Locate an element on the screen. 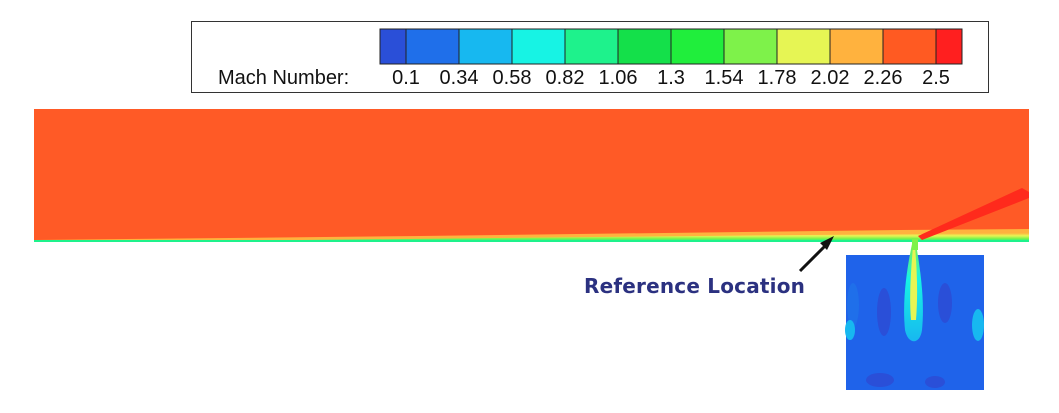 This screenshot has width=1059, height=413. wall-line is located at coordinates (531, 241).